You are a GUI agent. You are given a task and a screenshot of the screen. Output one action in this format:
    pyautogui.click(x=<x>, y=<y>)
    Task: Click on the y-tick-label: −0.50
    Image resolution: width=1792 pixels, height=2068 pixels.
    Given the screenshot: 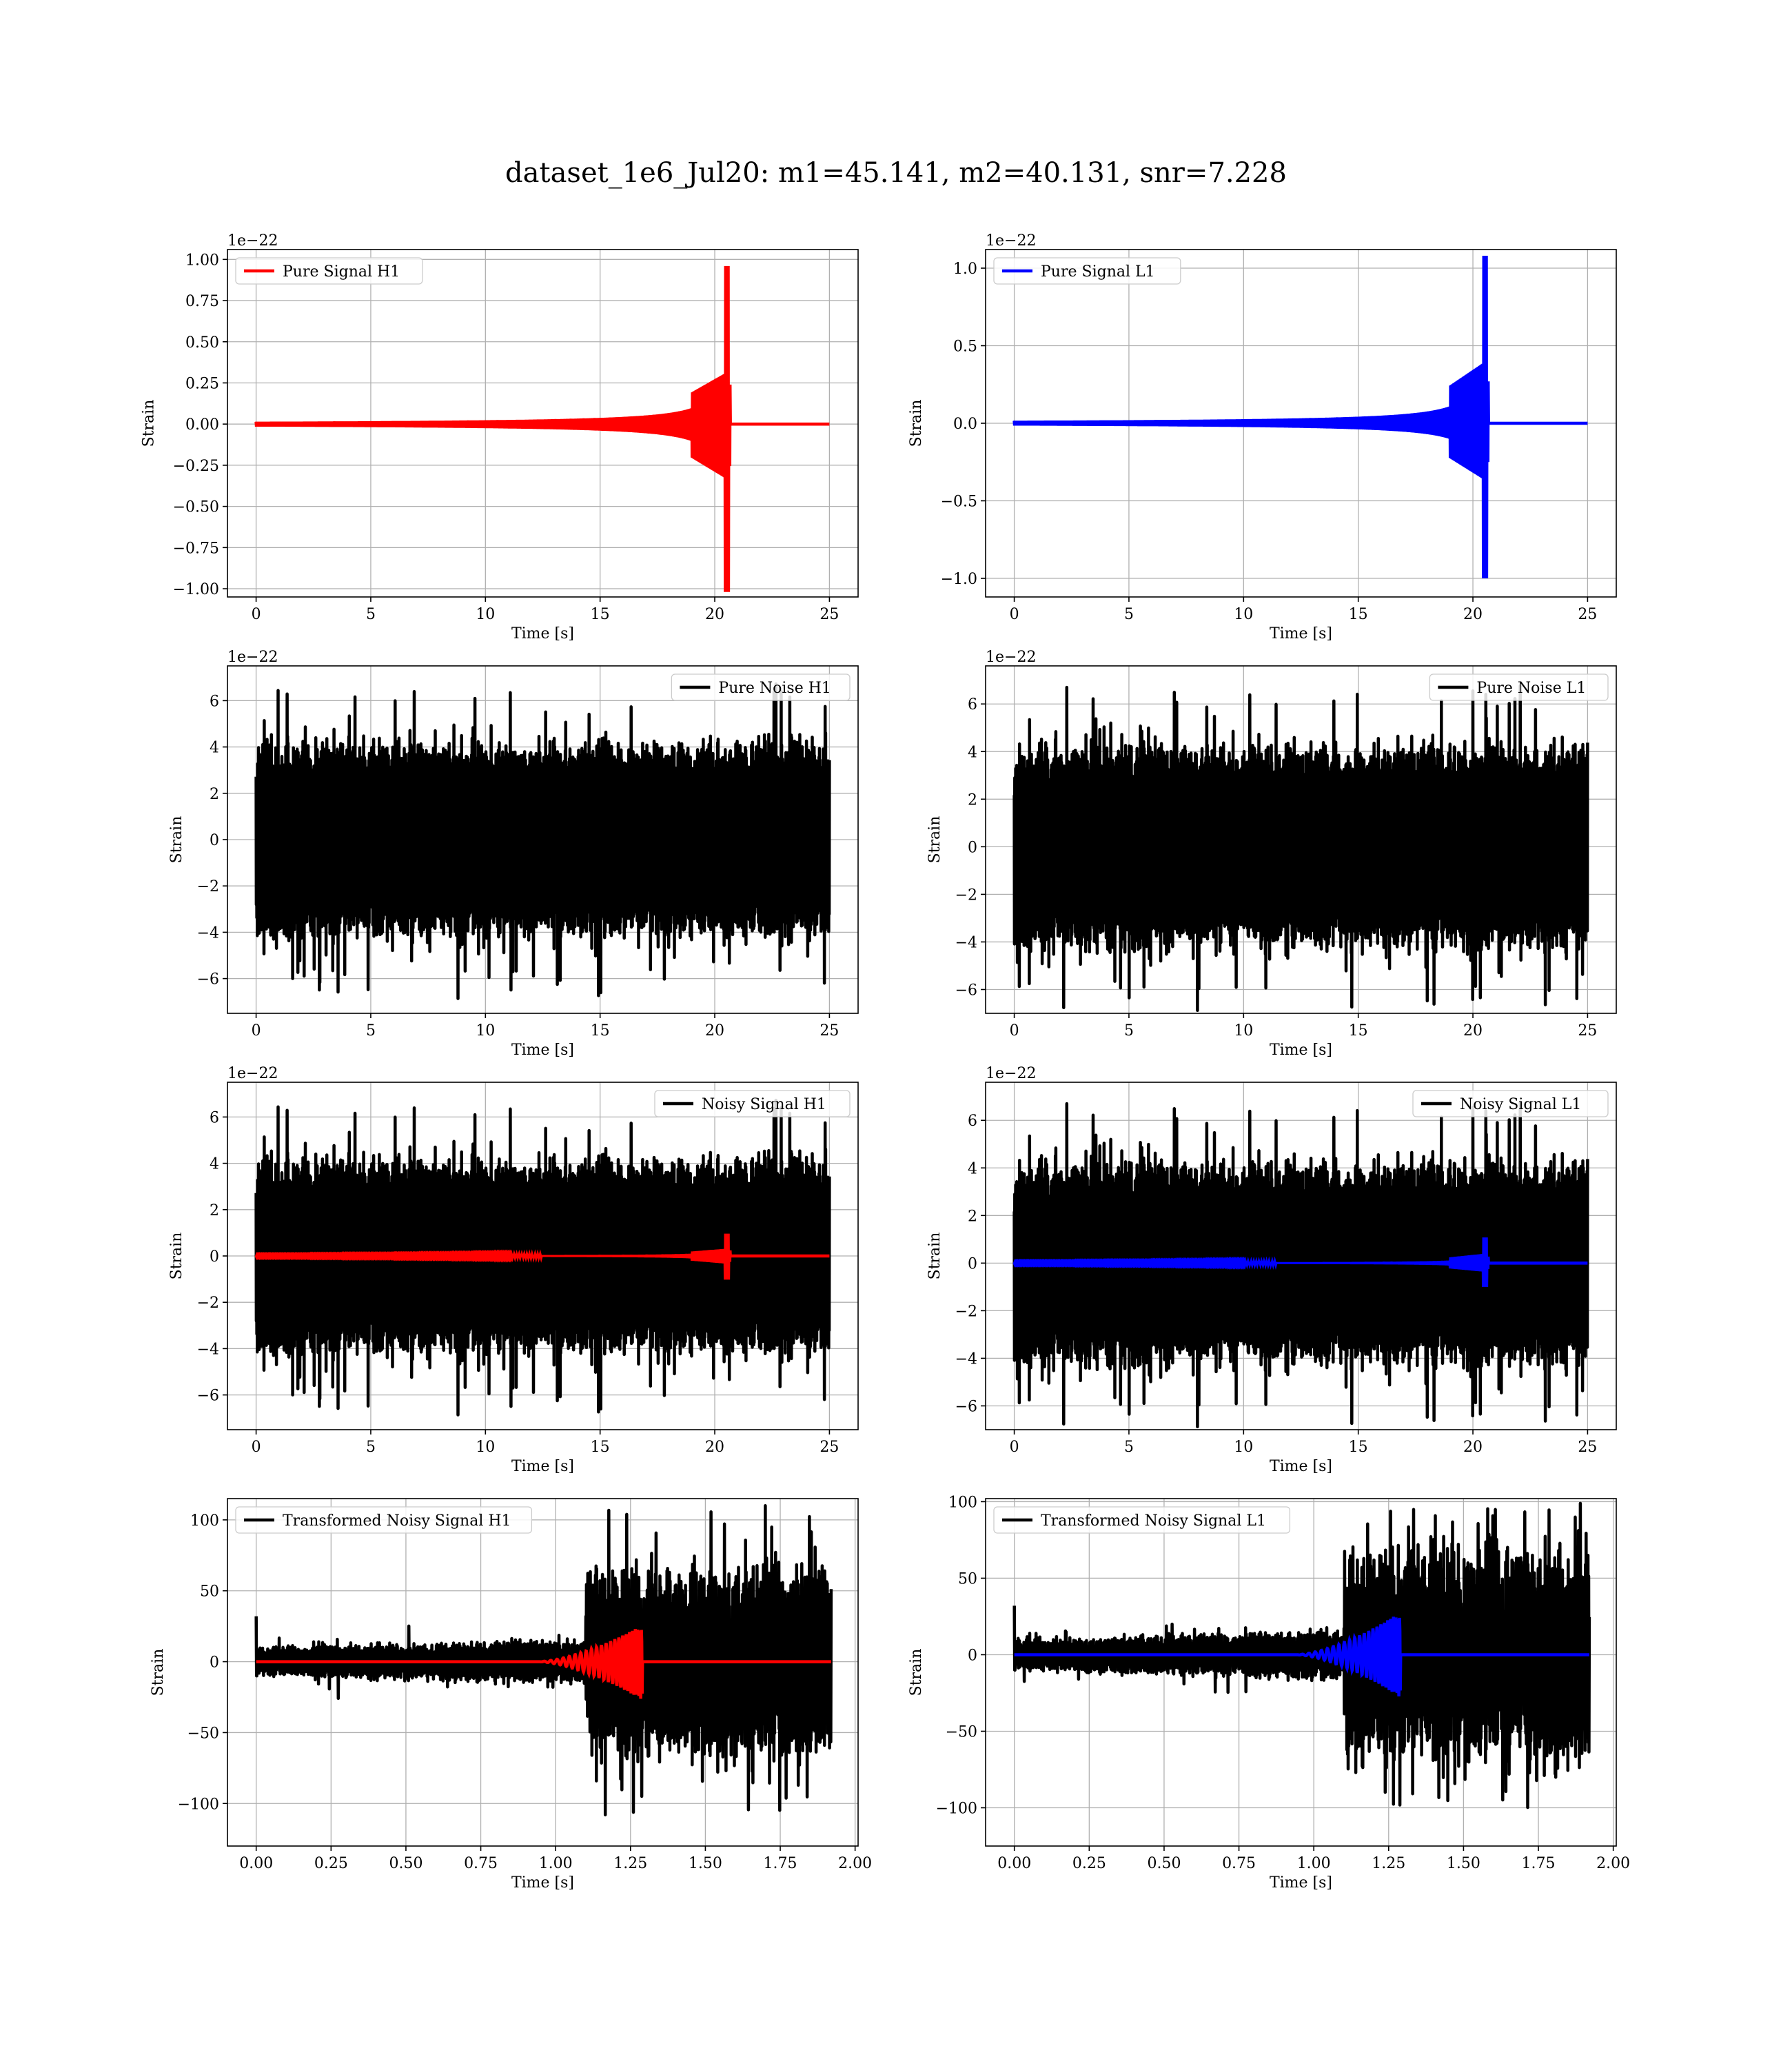 What is the action you would take?
    pyautogui.click(x=196, y=507)
    